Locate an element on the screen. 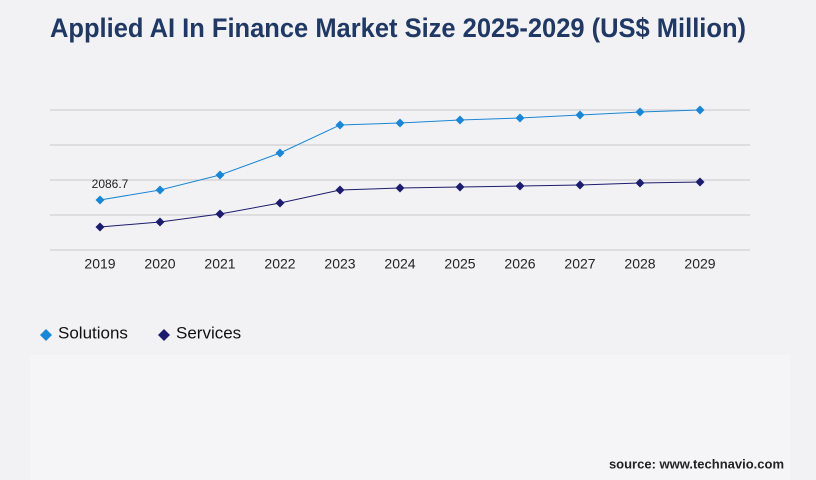 The image size is (816, 480). x-tick-label: 2024 is located at coordinates (399, 264).